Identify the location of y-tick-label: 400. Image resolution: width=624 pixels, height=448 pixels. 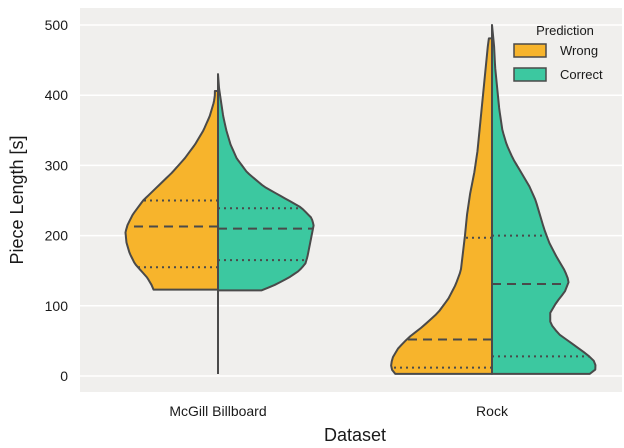
(57, 95).